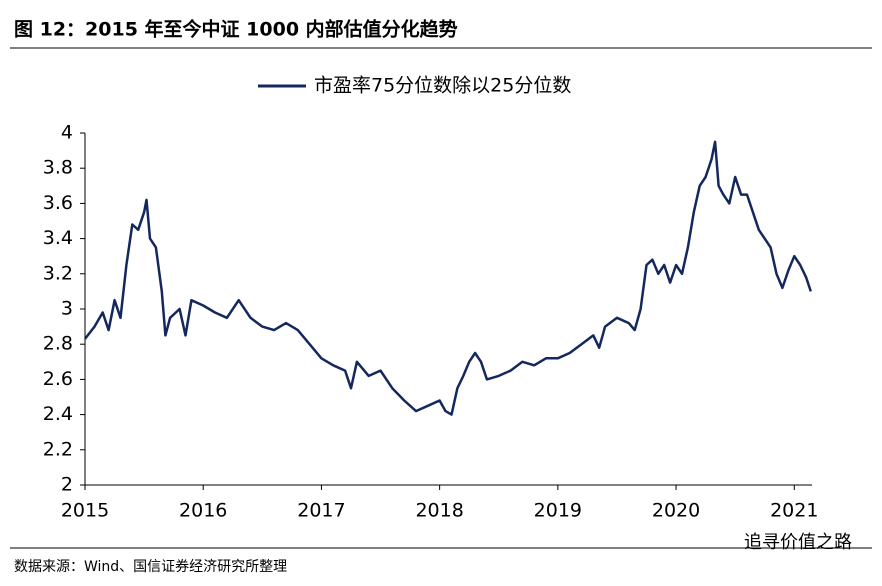  Describe the element at coordinates (58, 449) in the screenshot. I see `y-tick-label: 2.2` at that location.